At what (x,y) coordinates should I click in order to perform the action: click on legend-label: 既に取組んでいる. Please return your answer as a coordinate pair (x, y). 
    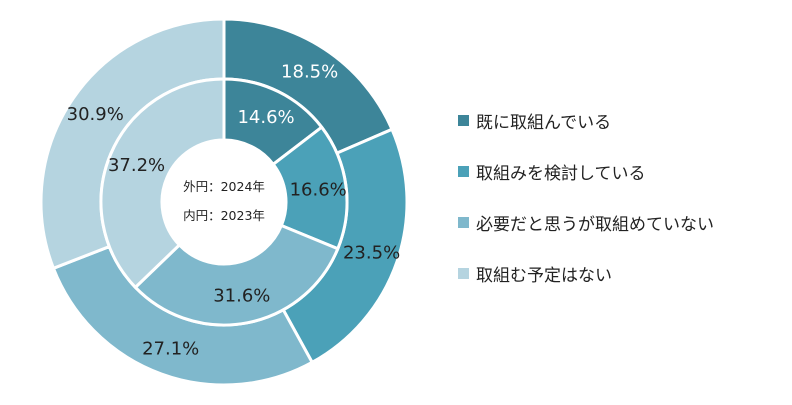
    Looking at the image, I should click on (544, 122).